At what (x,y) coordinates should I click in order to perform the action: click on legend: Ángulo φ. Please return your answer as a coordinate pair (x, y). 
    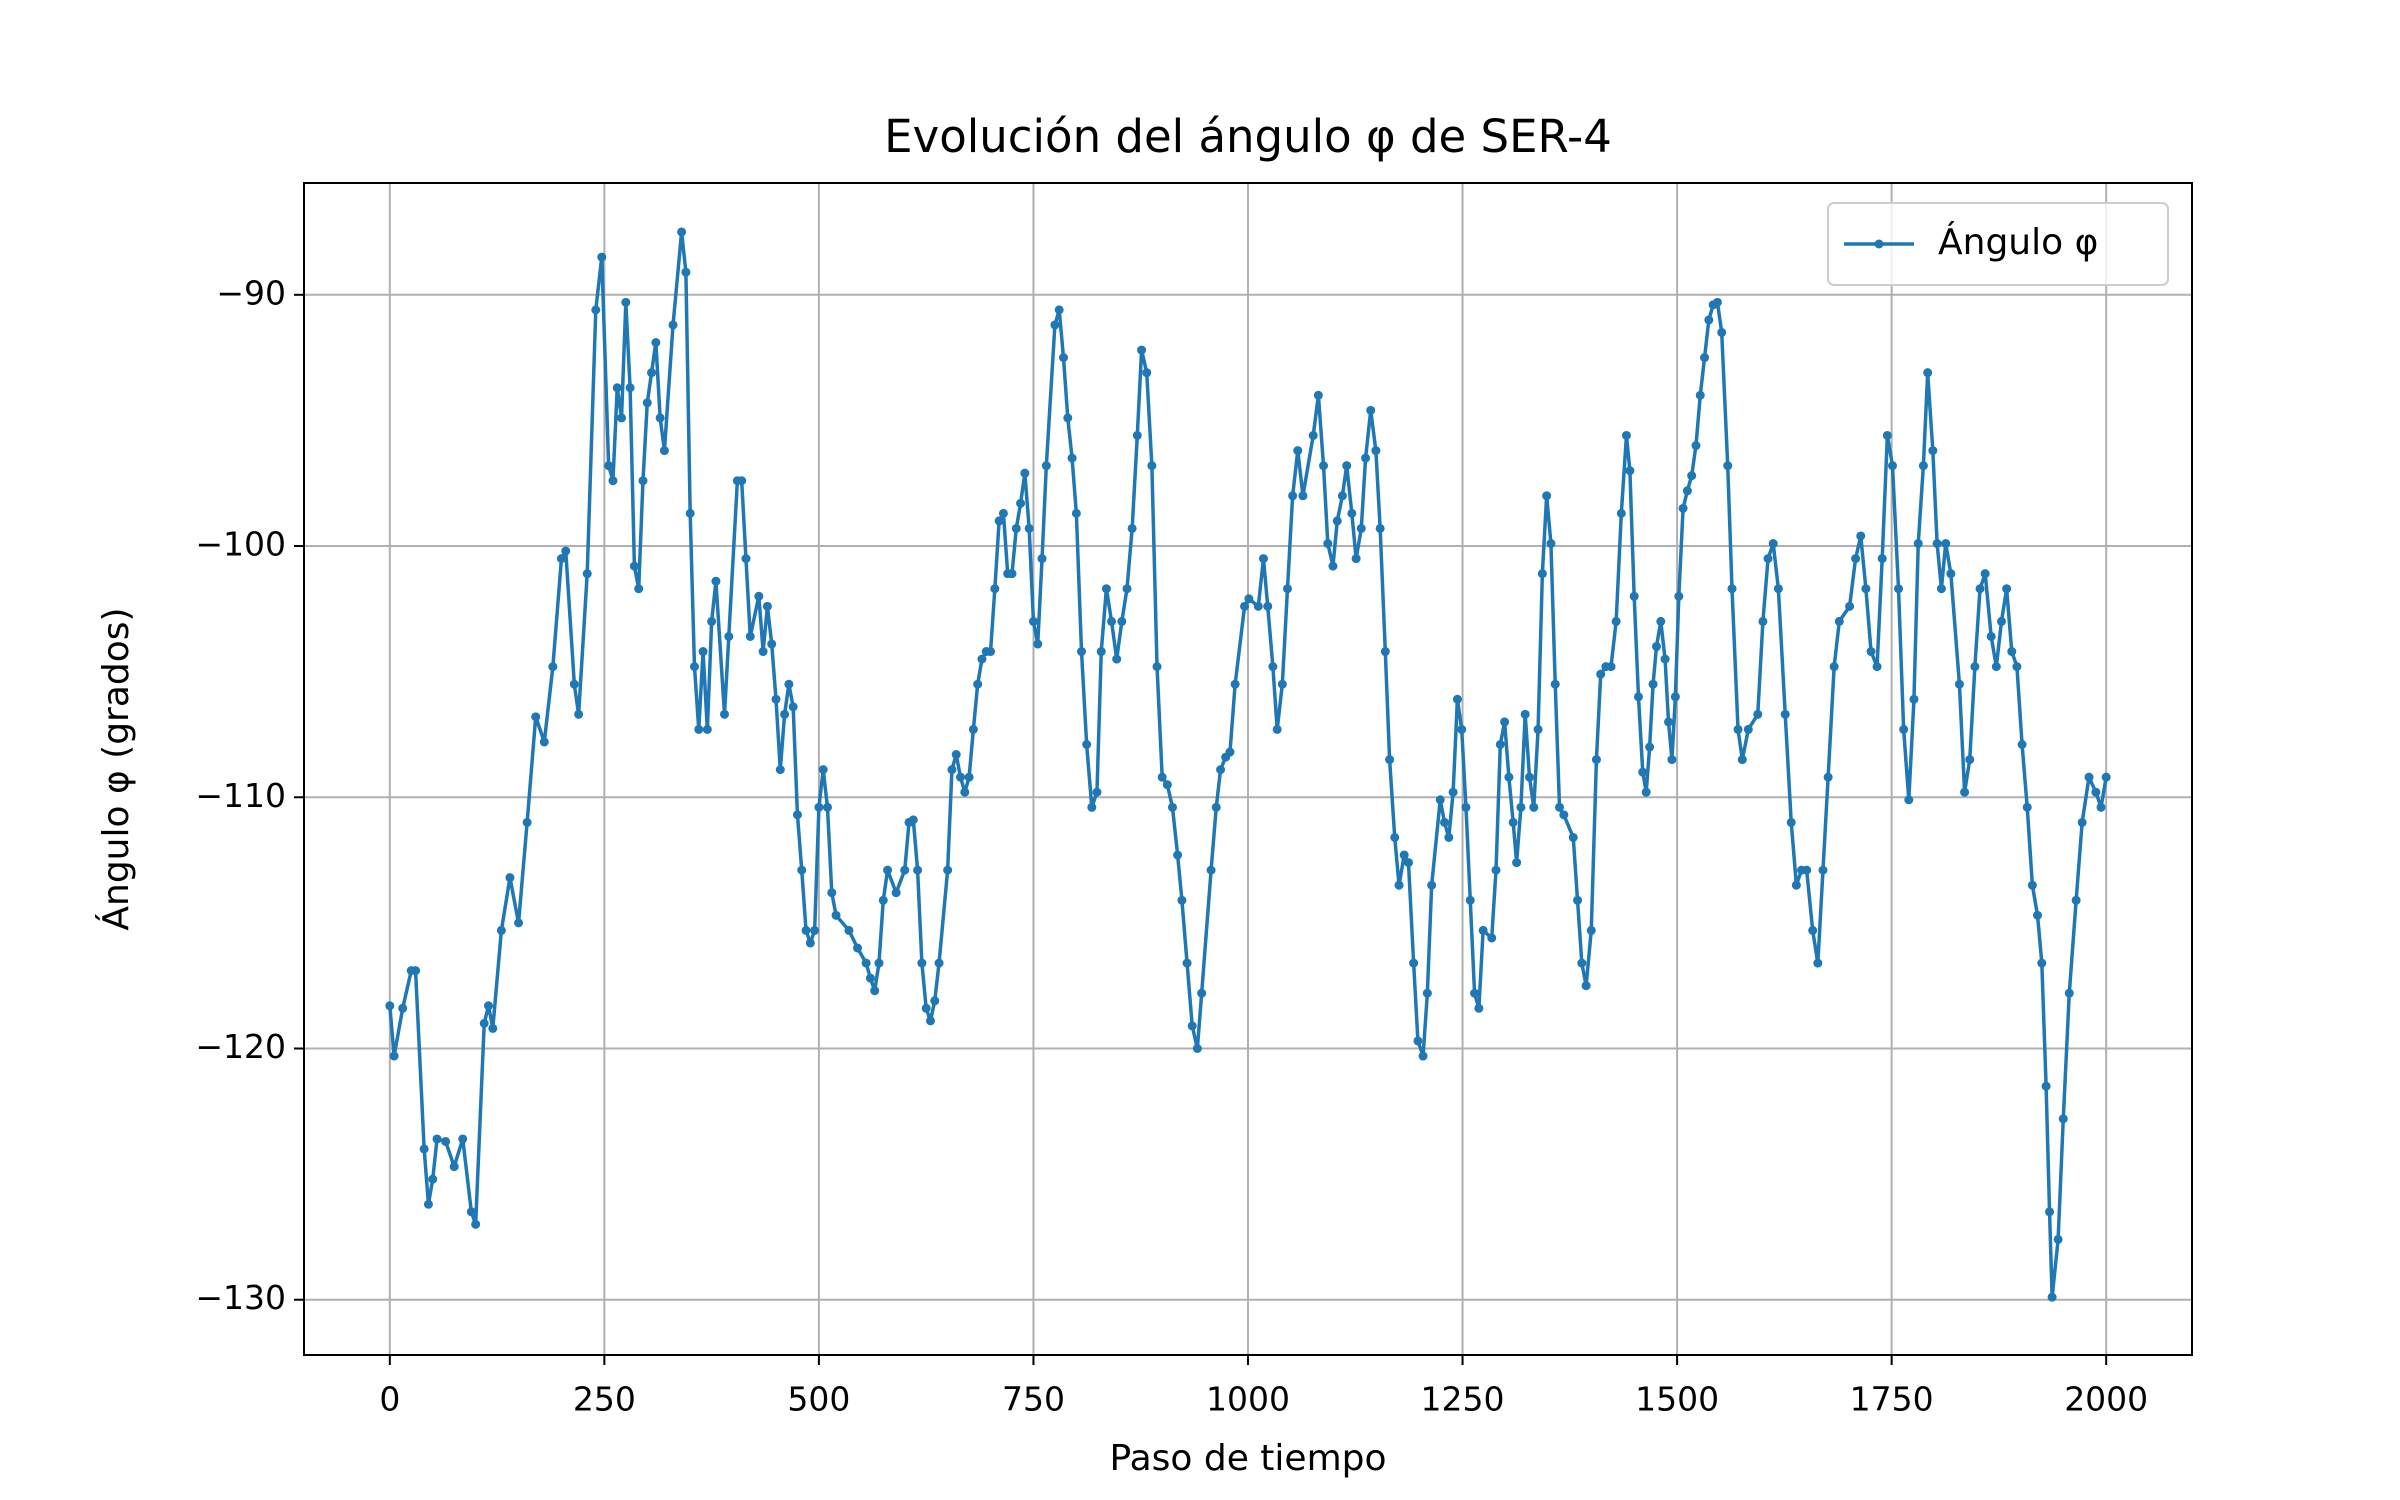
    Looking at the image, I should click on (1998, 244).